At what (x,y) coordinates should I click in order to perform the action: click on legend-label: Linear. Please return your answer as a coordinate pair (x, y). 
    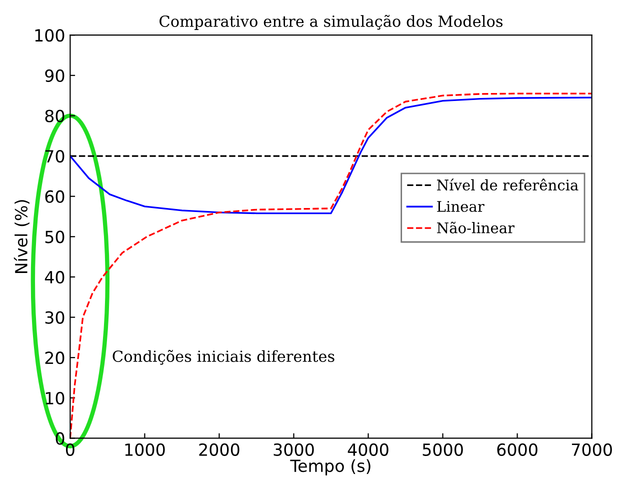
    Looking at the image, I should click on (460, 206).